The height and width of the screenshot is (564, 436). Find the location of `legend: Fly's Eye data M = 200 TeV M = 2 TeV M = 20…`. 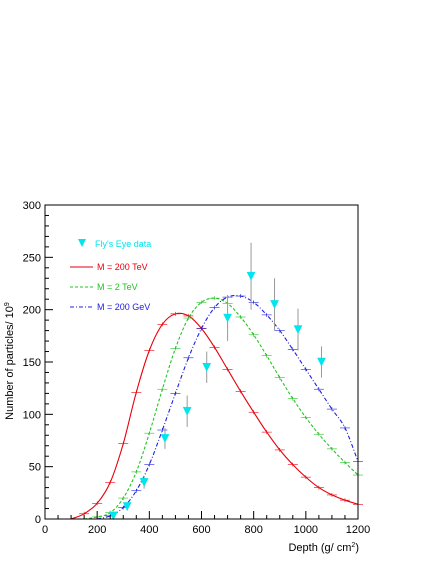

legend: Fly's Eye data M = 200 TeV M = 2 TeV M = 20… is located at coordinates (110, 275).